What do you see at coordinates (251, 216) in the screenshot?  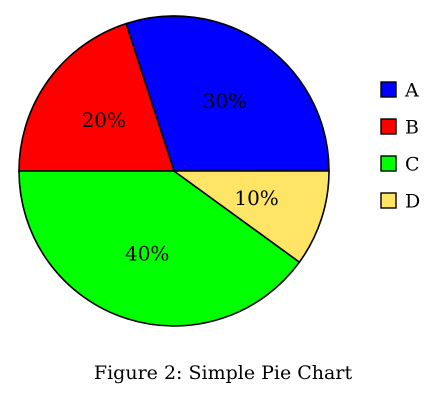 I see `pie-slice-d` at bounding box center [251, 216].